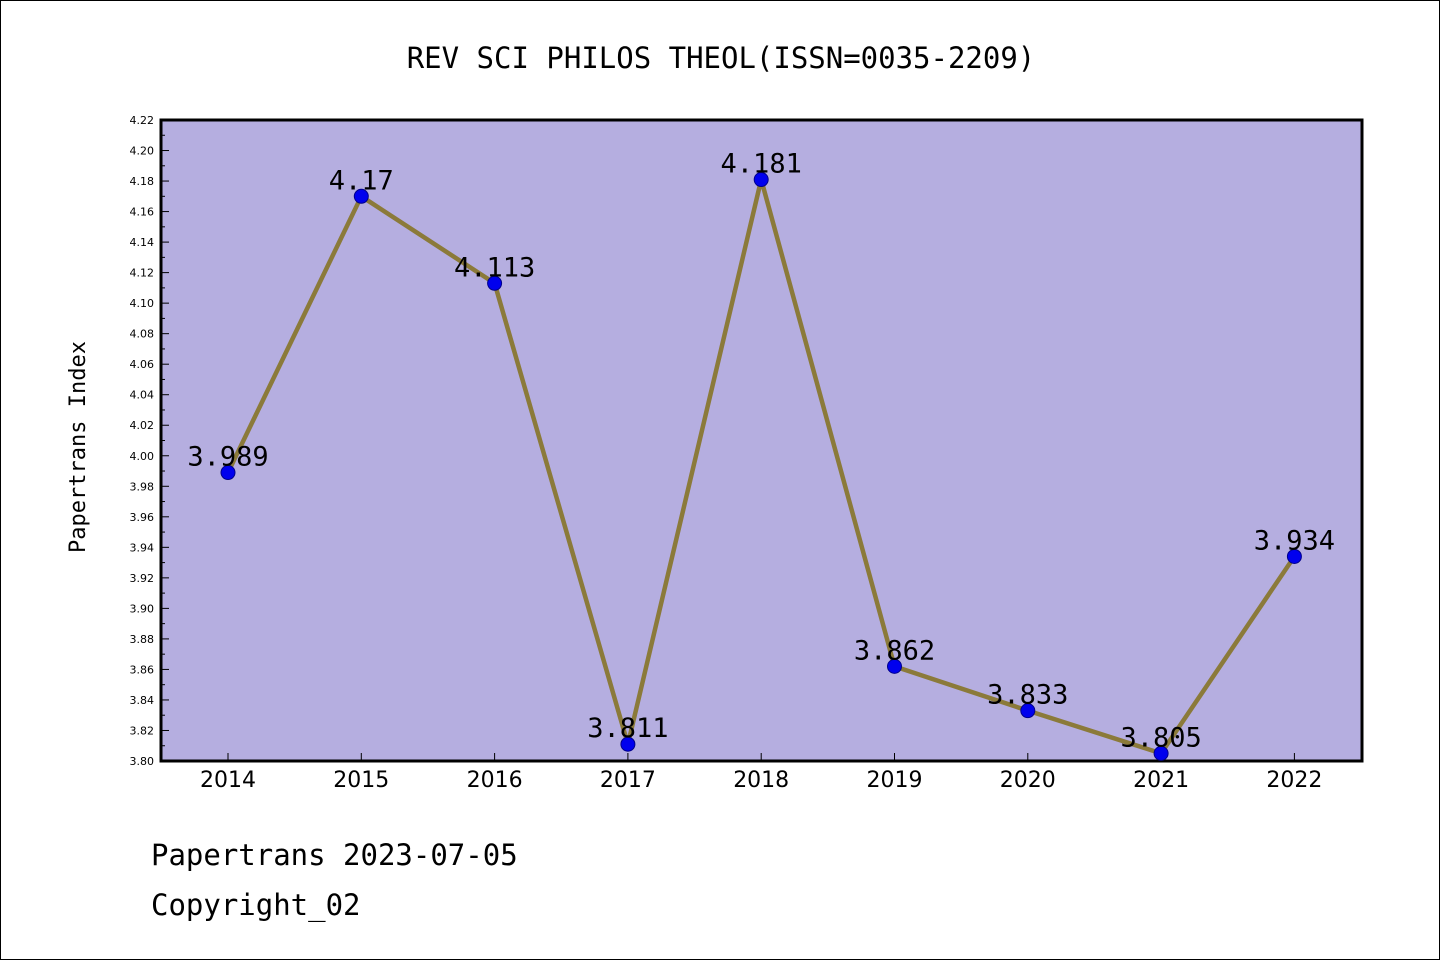 Image resolution: width=1440 pixels, height=964 pixels. Describe the element at coordinates (78, 447) in the screenshot. I see `y-axis-label: Papertrans Index` at that location.